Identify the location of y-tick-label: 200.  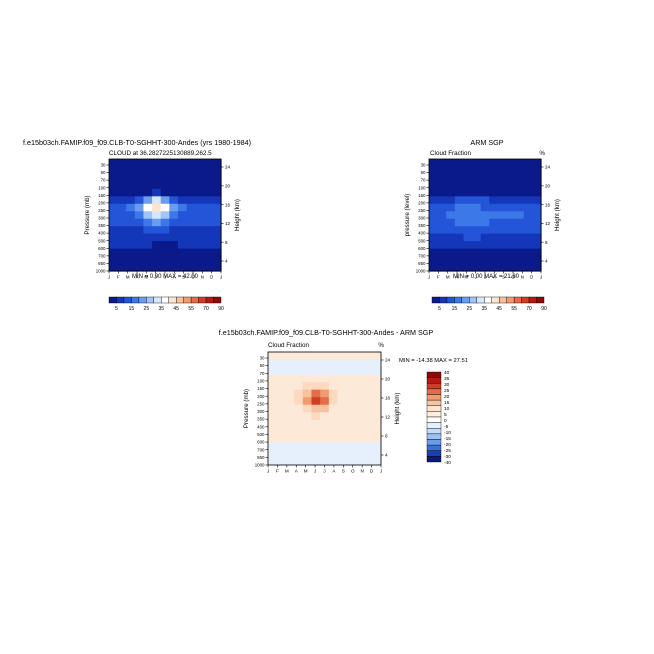
(102, 202).